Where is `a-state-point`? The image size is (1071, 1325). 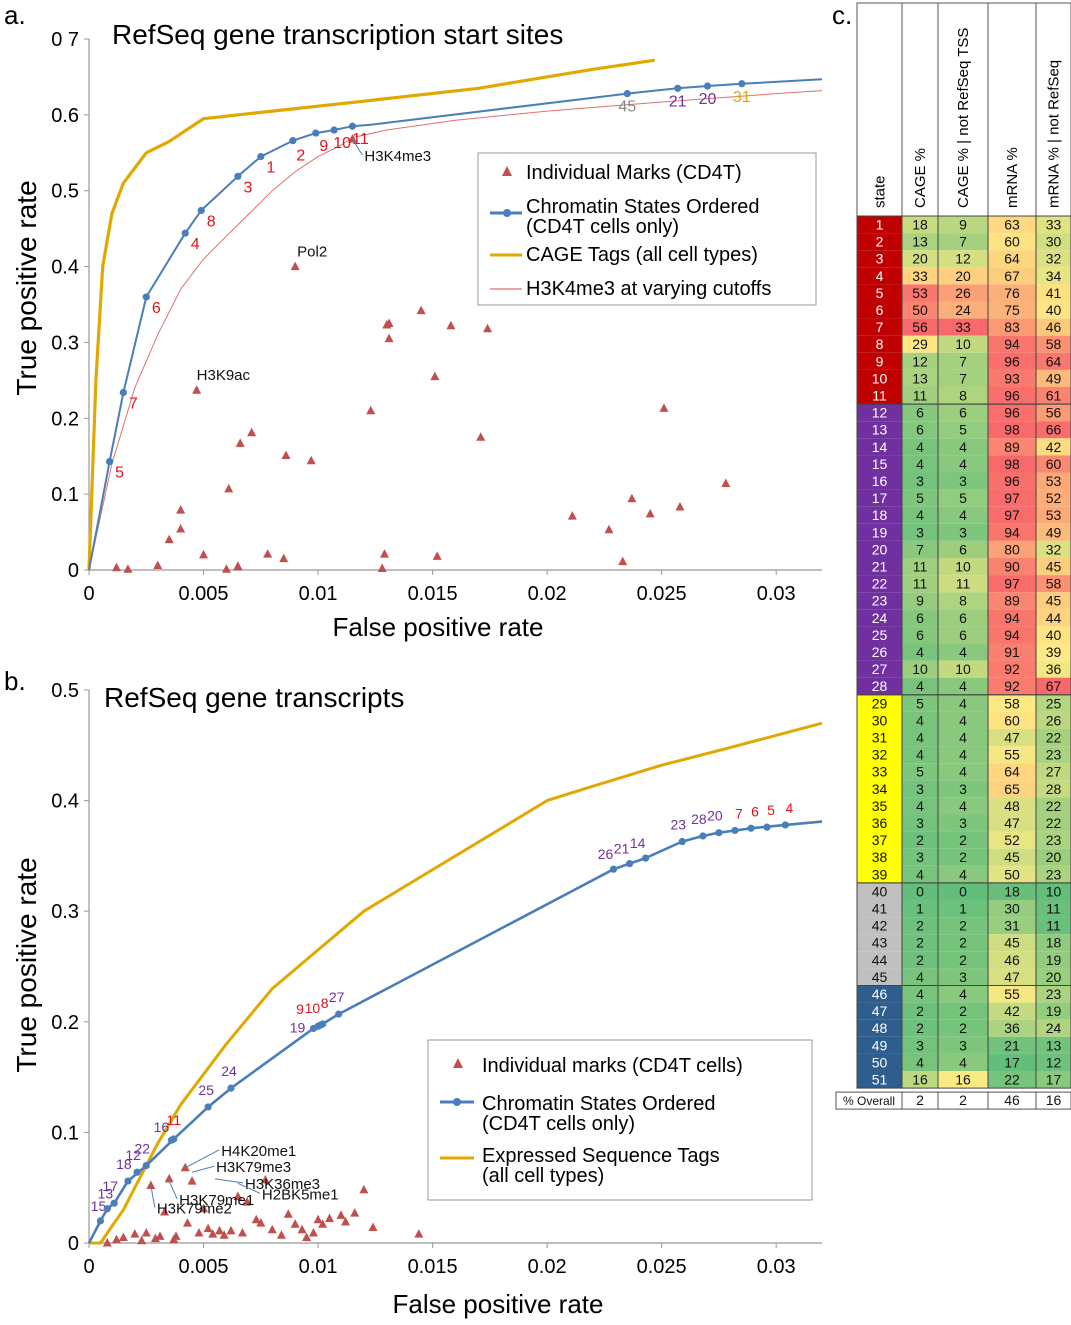 a-state-point is located at coordinates (352, 126).